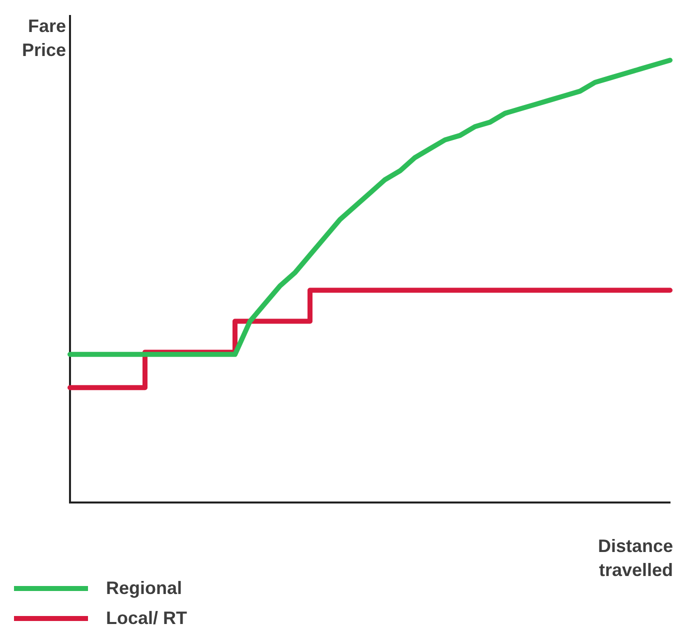  Describe the element at coordinates (43, 38) in the screenshot. I see `y-axis-title: Fare Price` at that location.